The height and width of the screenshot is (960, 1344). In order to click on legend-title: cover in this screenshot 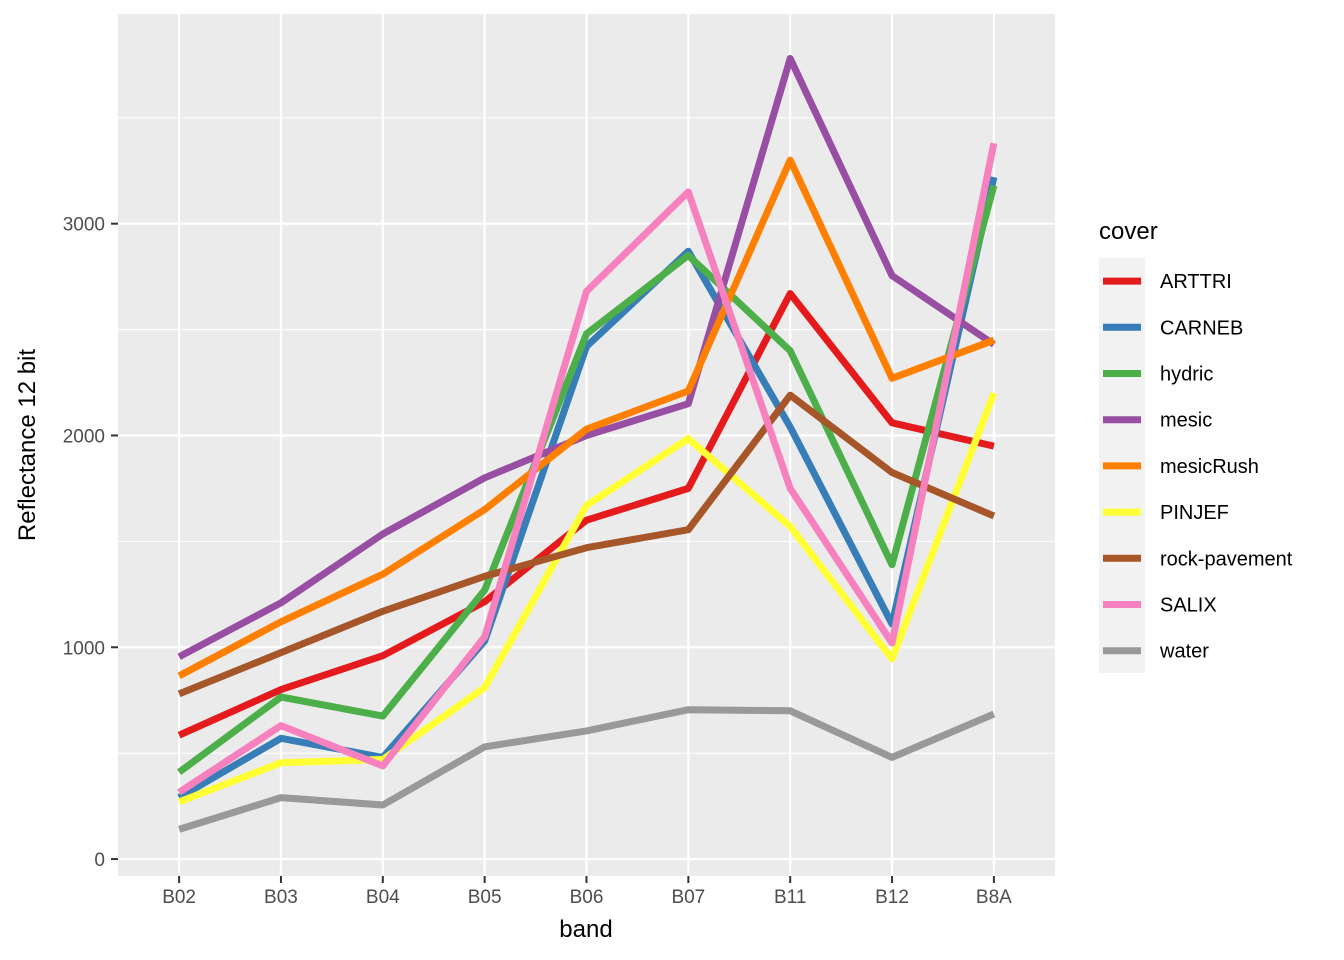, I will do `click(1128, 231)`.